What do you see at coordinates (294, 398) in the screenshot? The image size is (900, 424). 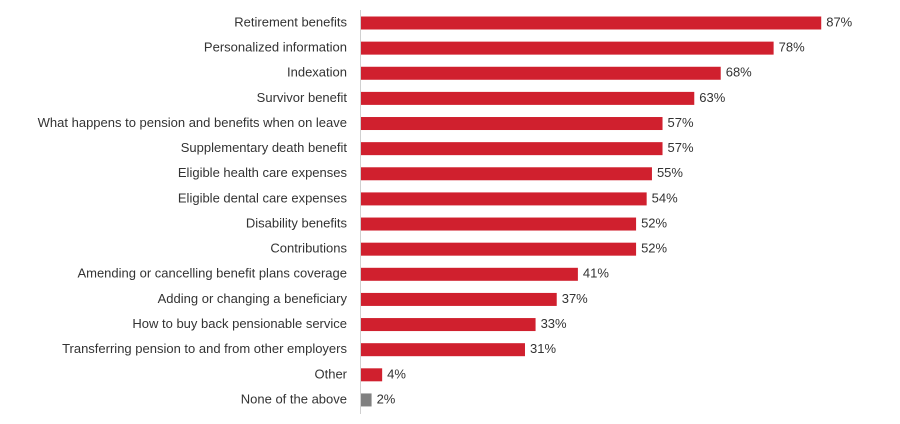 I see `category-label: None of the above` at bounding box center [294, 398].